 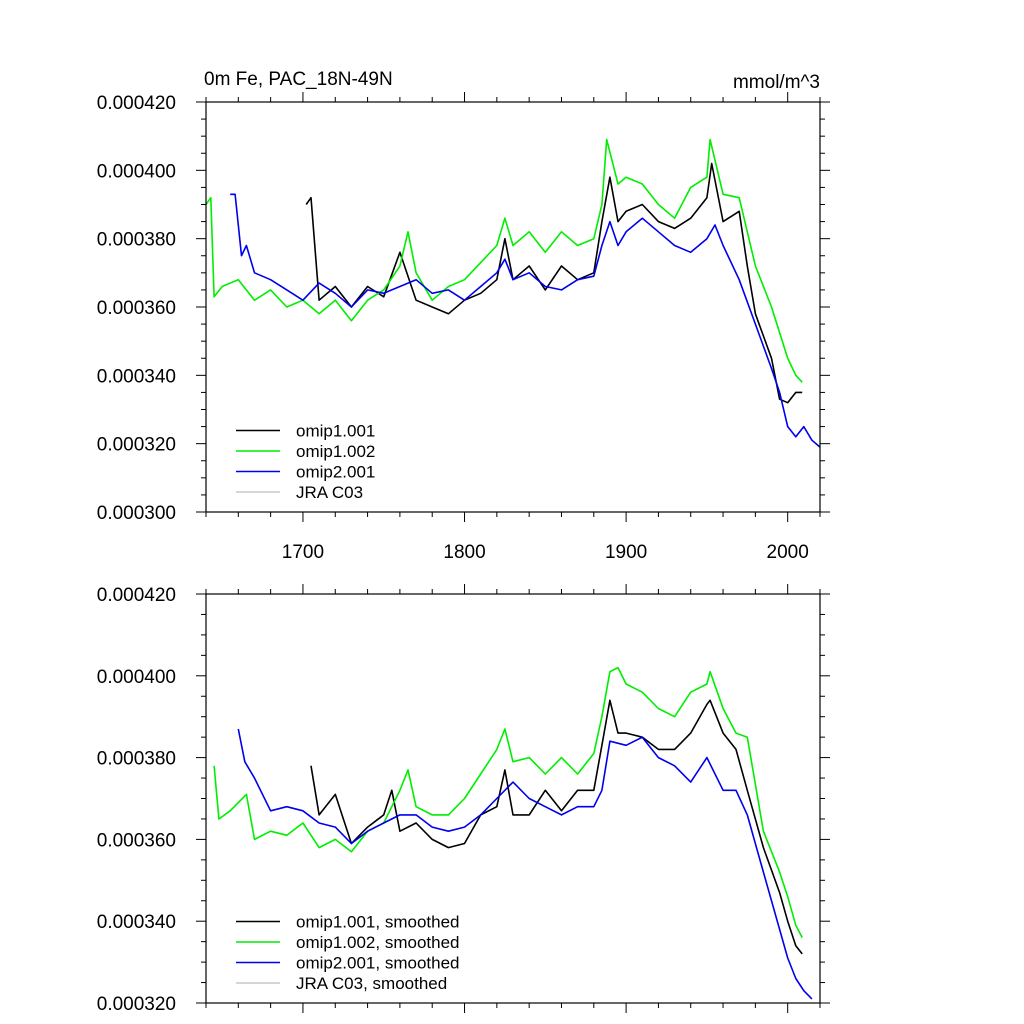 What do you see at coordinates (335, 431) in the screenshot?
I see `legend-label: omip1.001` at bounding box center [335, 431].